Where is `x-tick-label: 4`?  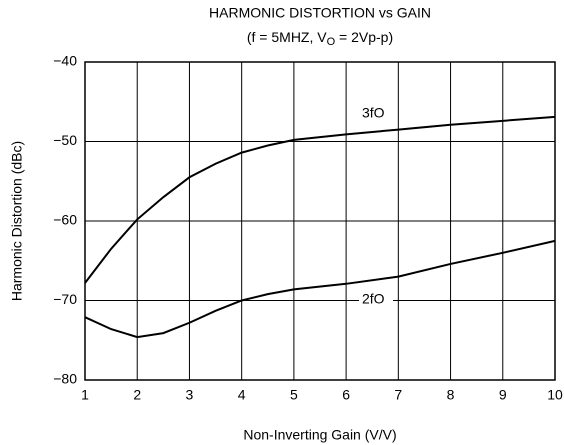 x-tick-label: 4 is located at coordinates (242, 395).